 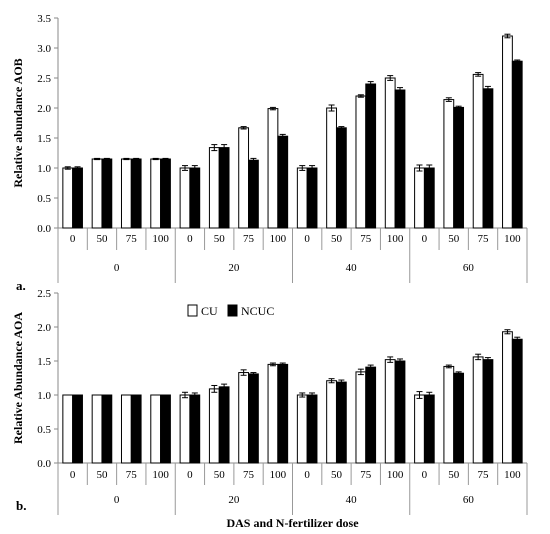 What do you see at coordinates (257, 311) in the screenshot?
I see `legend-label: NCUC` at bounding box center [257, 311].